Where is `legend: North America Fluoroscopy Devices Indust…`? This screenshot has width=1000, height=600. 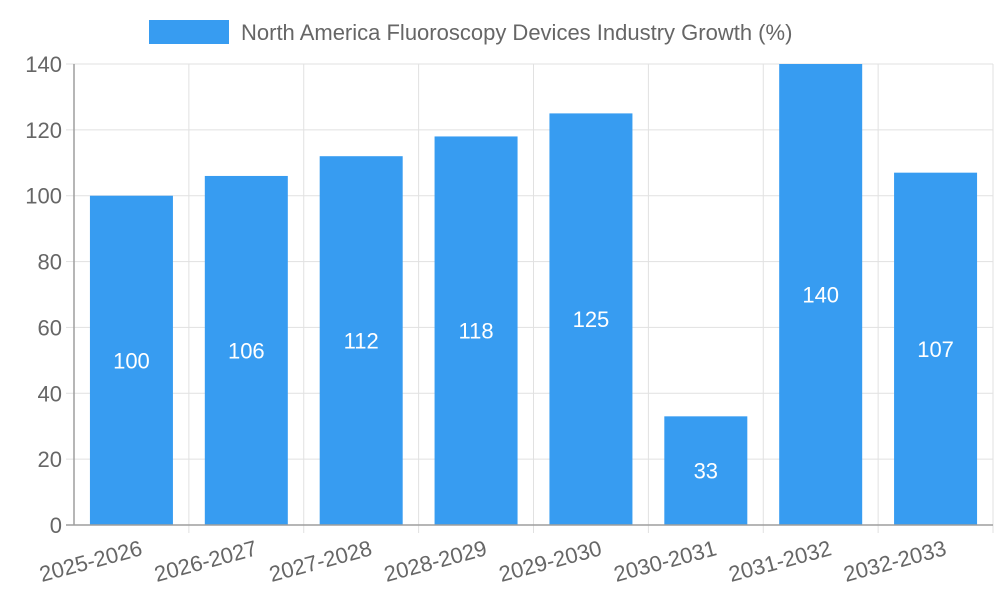 legend: North America Fluoroscopy Devices Indust… is located at coordinates (470, 32).